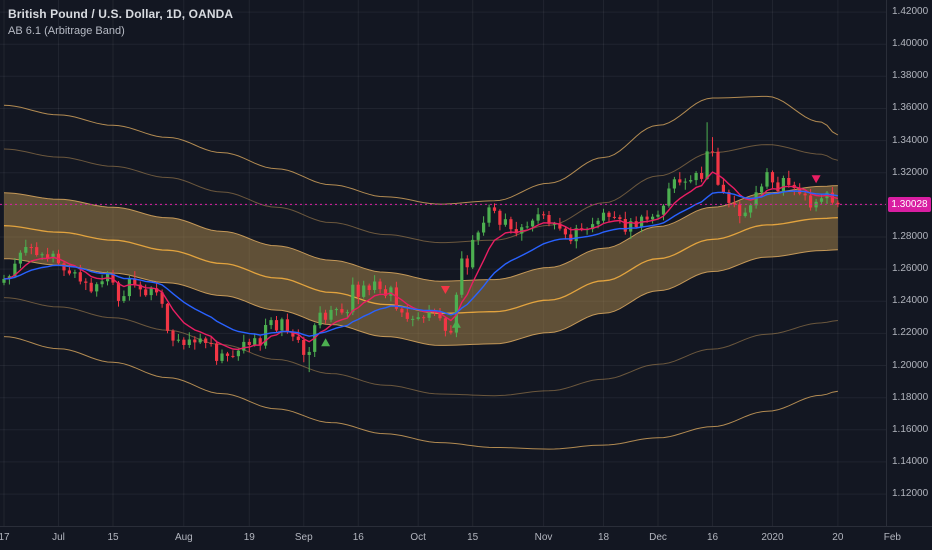 The height and width of the screenshot is (550, 932). Describe the element at coordinates (121, 14) in the screenshot. I see `symbol-title: British Pound / U.S. Dollar, 1D, OANDA` at that location.